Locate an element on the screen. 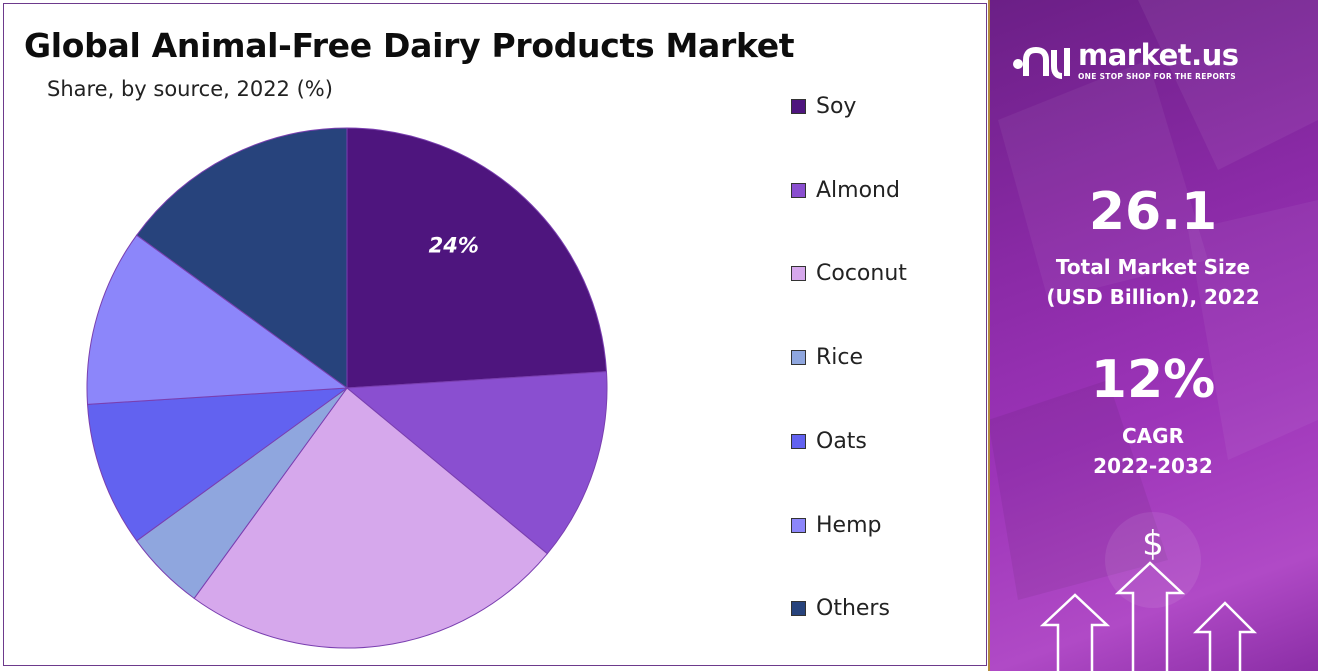 This screenshot has width=1318, height=671. brand: market.us ONE STOP SHOP FOR THE REPORTS is located at coordinates (1124, 60).